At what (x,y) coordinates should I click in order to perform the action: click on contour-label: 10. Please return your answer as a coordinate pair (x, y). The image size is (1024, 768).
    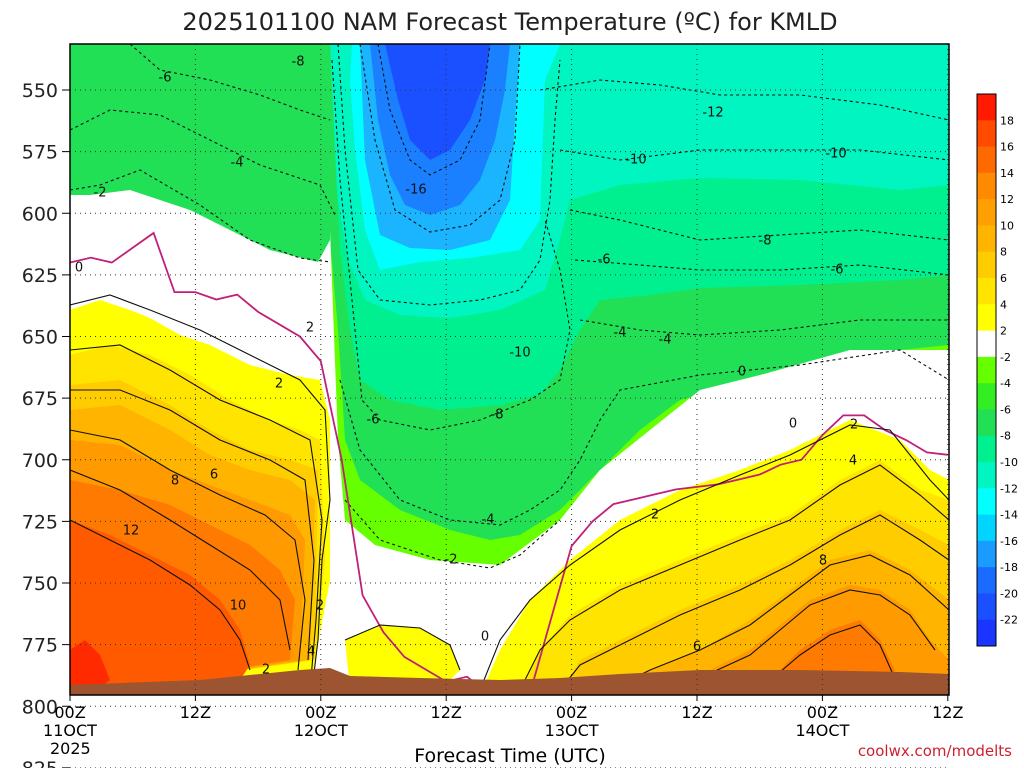
    Looking at the image, I should click on (238, 606).